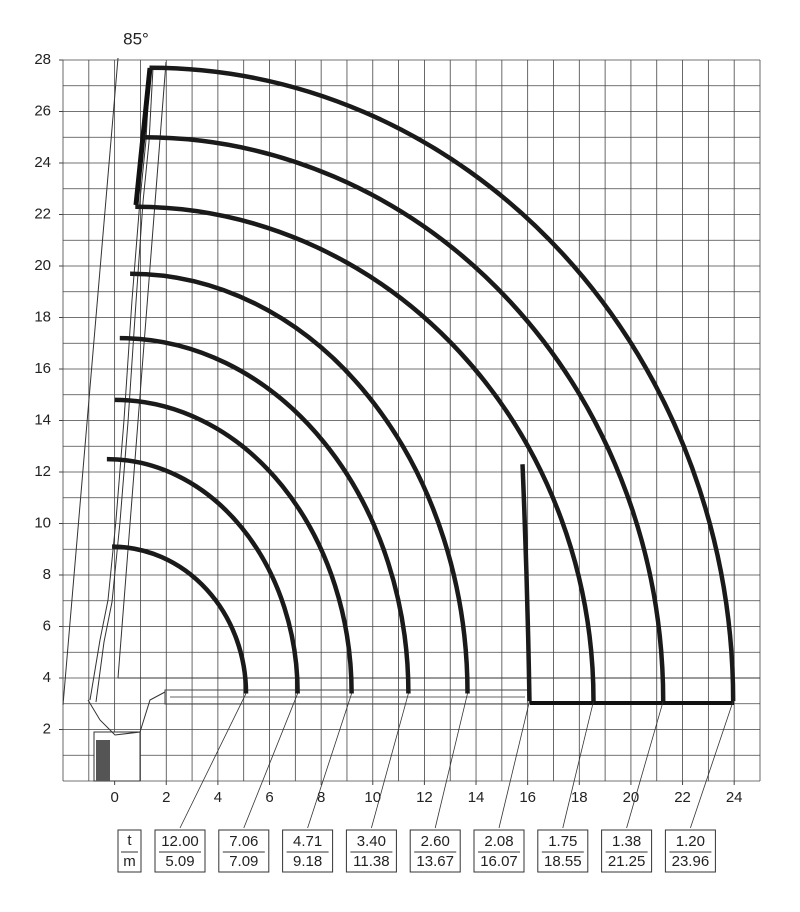 The height and width of the screenshot is (912, 800). What do you see at coordinates (179, 861) in the screenshot?
I see `radius-value: 5.09` at bounding box center [179, 861].